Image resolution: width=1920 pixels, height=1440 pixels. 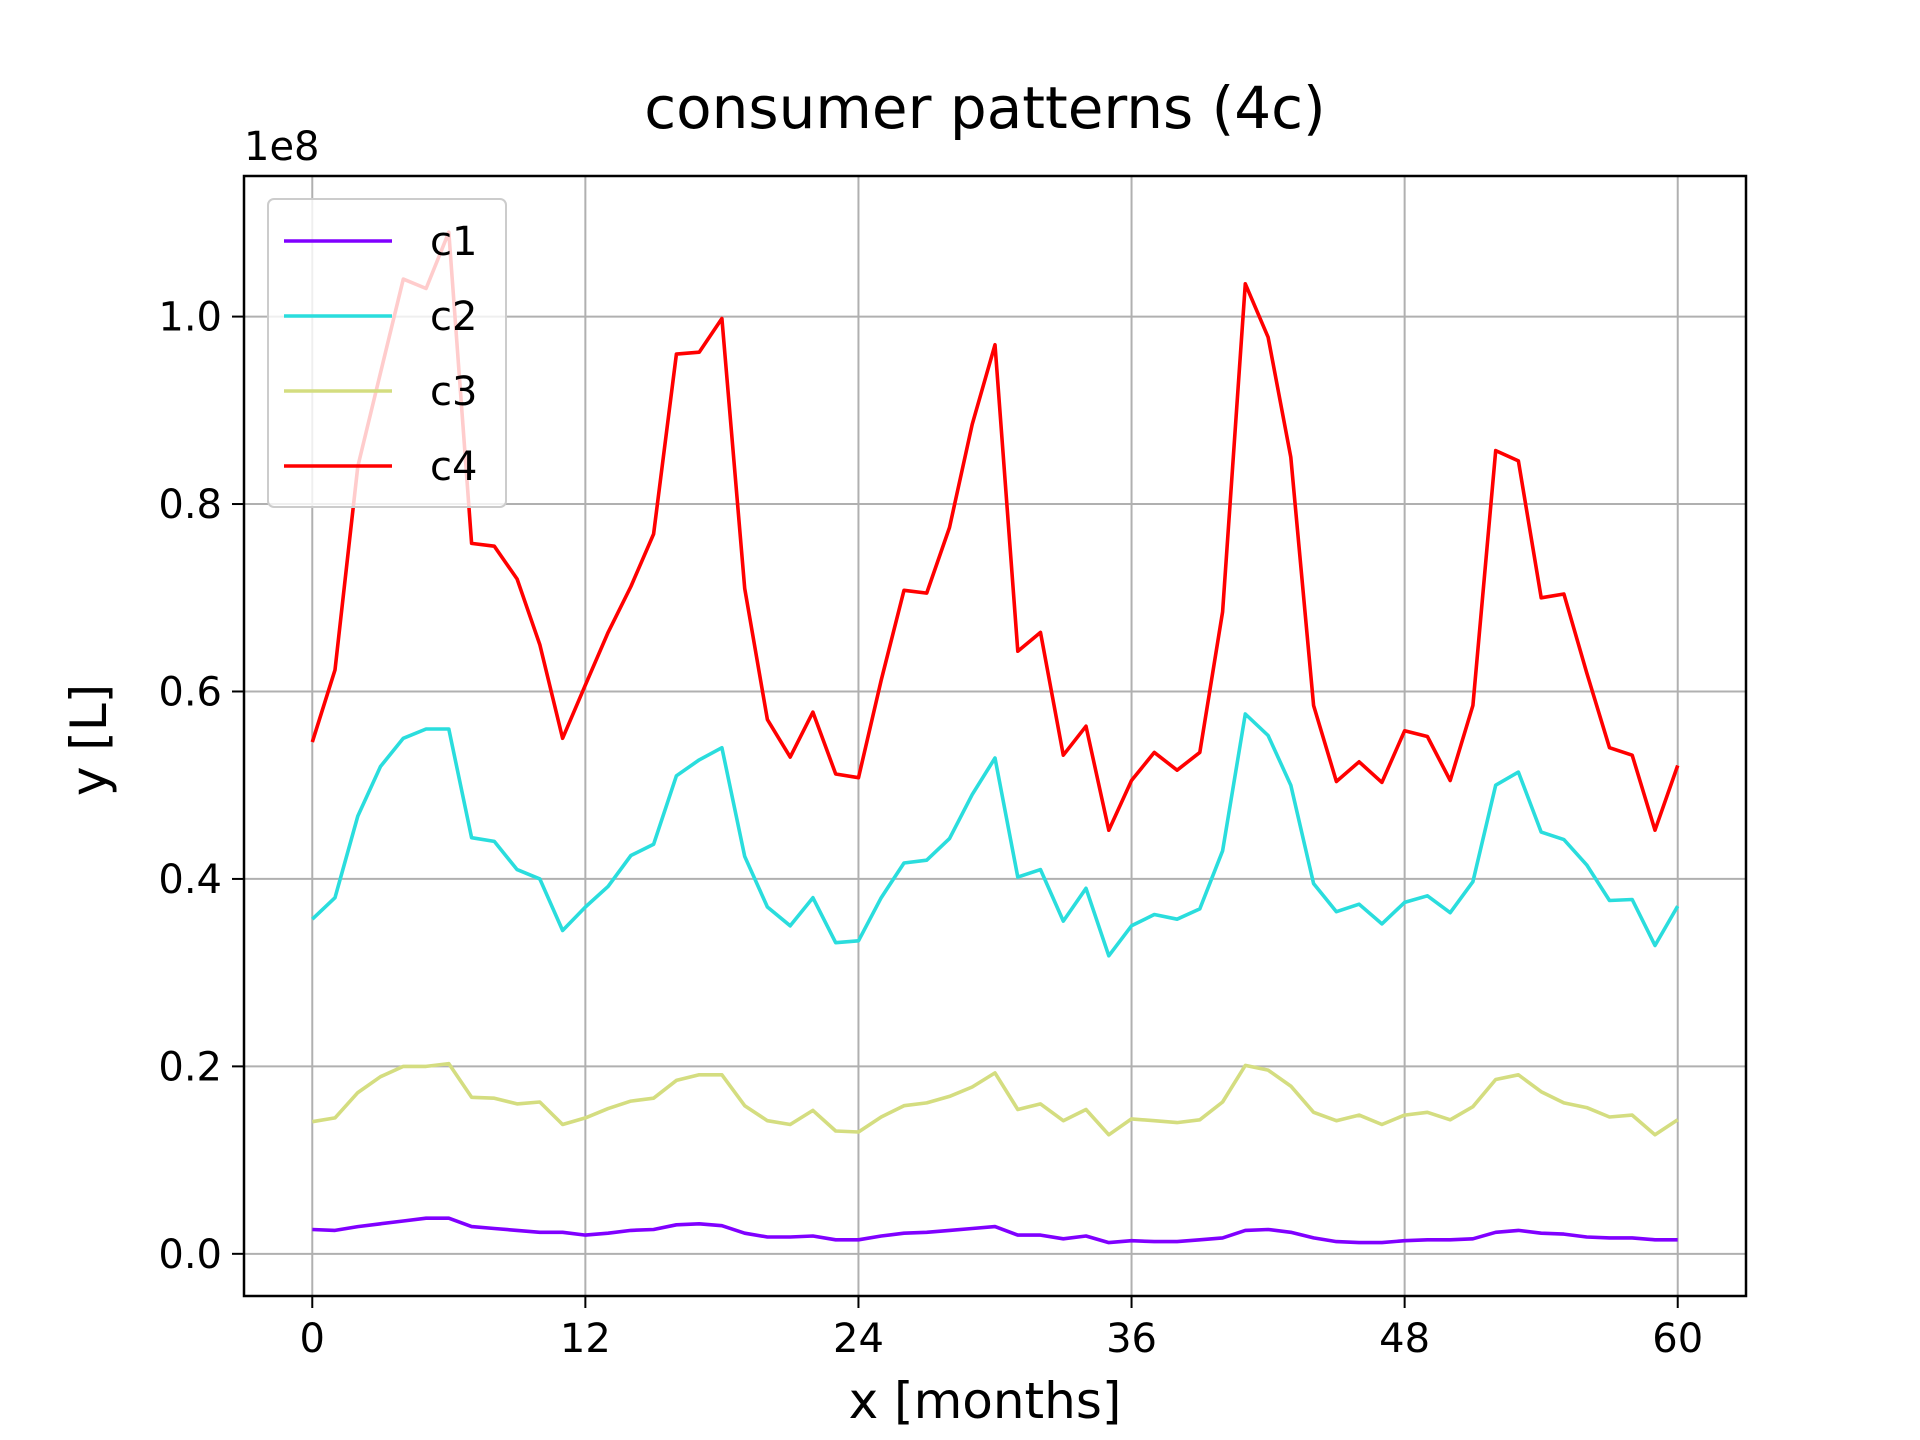 I want to click on legend-box, so click(x=387, y=353).